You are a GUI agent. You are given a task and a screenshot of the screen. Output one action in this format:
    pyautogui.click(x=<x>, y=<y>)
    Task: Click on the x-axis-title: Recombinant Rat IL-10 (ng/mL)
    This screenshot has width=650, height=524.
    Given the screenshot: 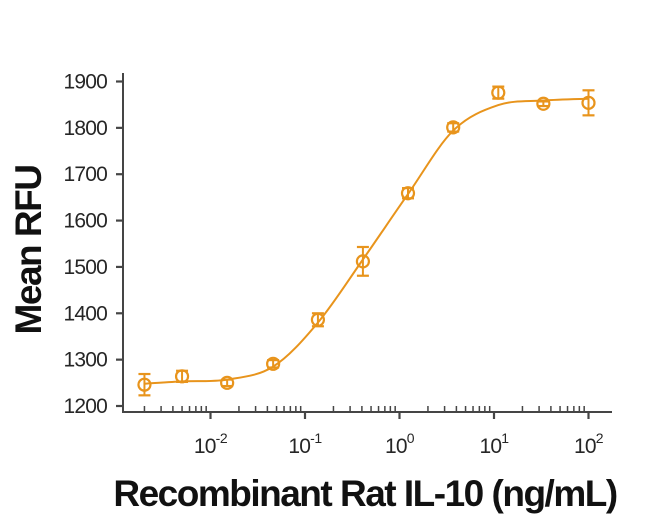 What is the action you would take?
    pyautogui.click(x=365, y=493)
    